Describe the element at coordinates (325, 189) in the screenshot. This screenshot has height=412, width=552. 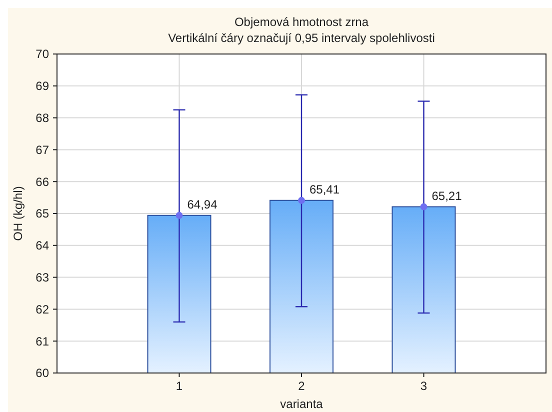
I see `data-label: 65,41` at that location.